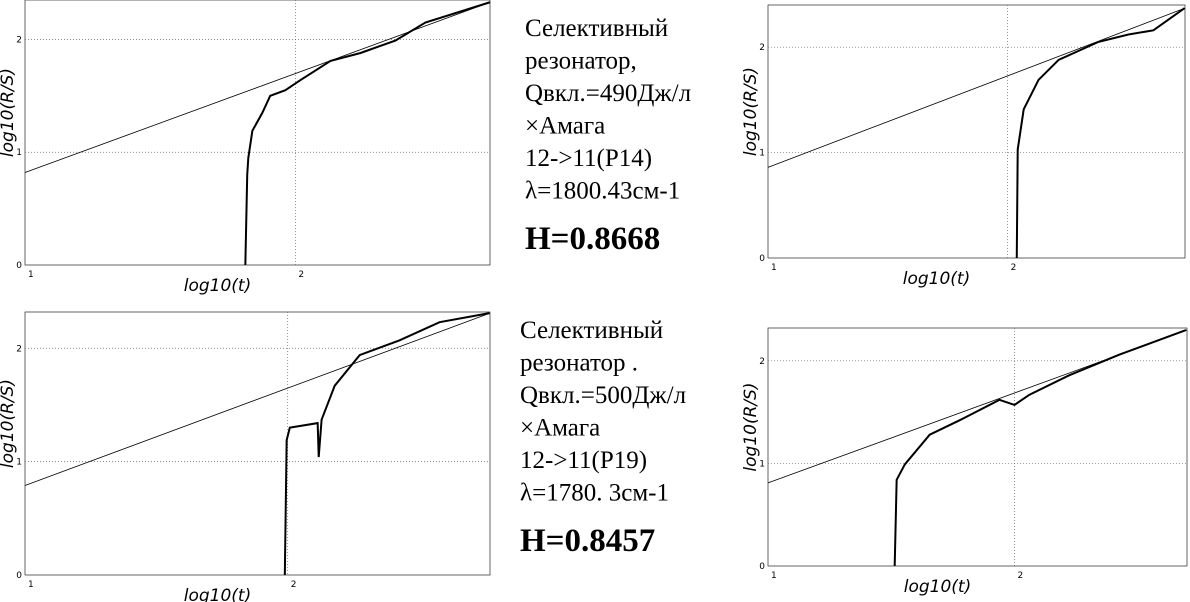 The image size is (1190, 602). I want to click on caption-line: резонатор,, so click(581, 61).